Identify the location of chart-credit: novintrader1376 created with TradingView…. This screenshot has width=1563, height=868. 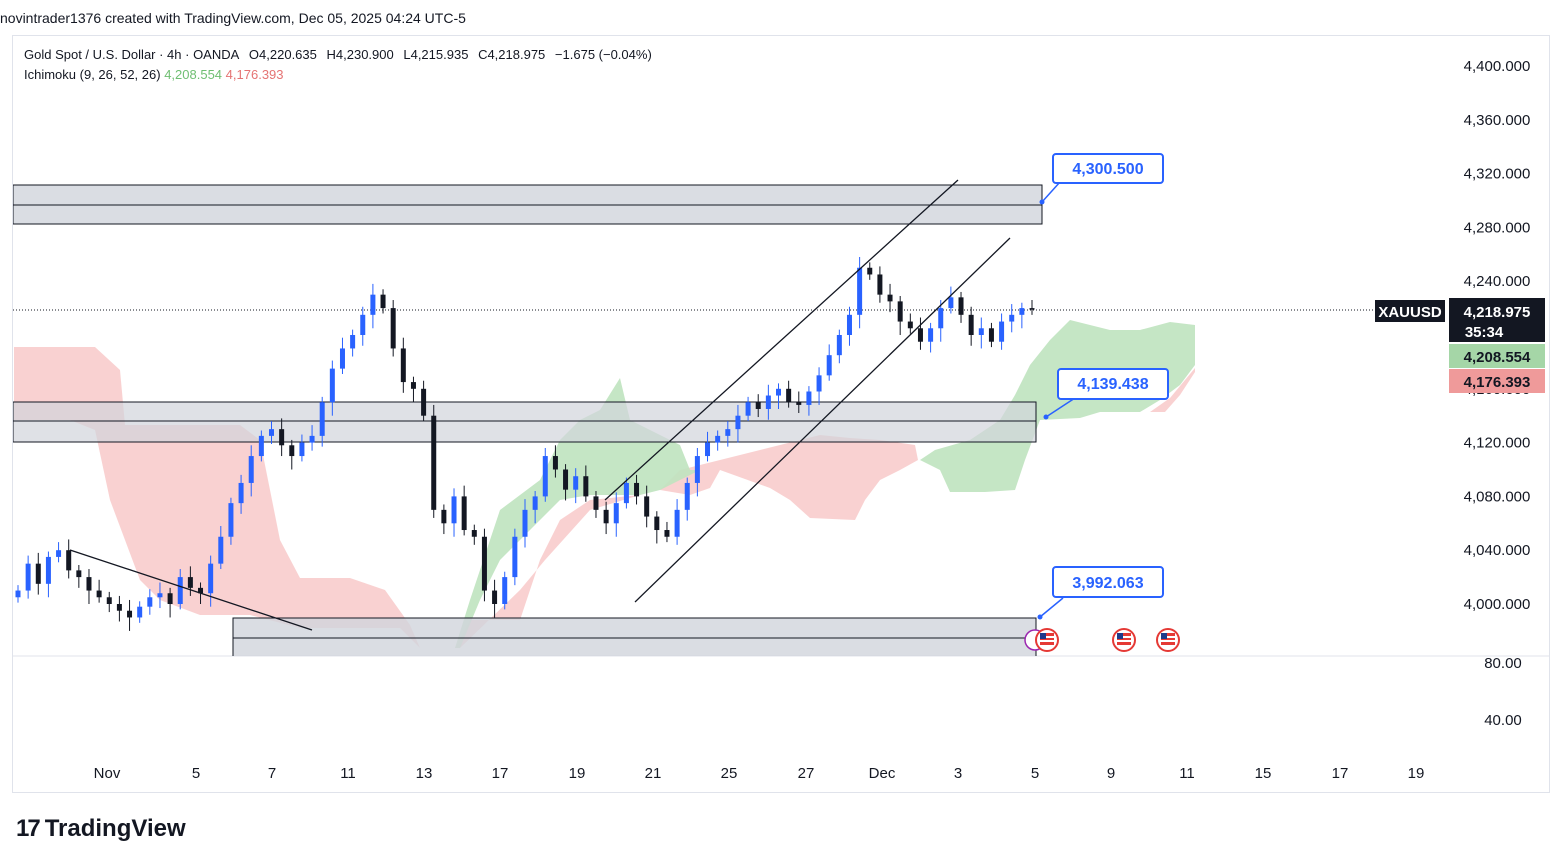
(233, 18).